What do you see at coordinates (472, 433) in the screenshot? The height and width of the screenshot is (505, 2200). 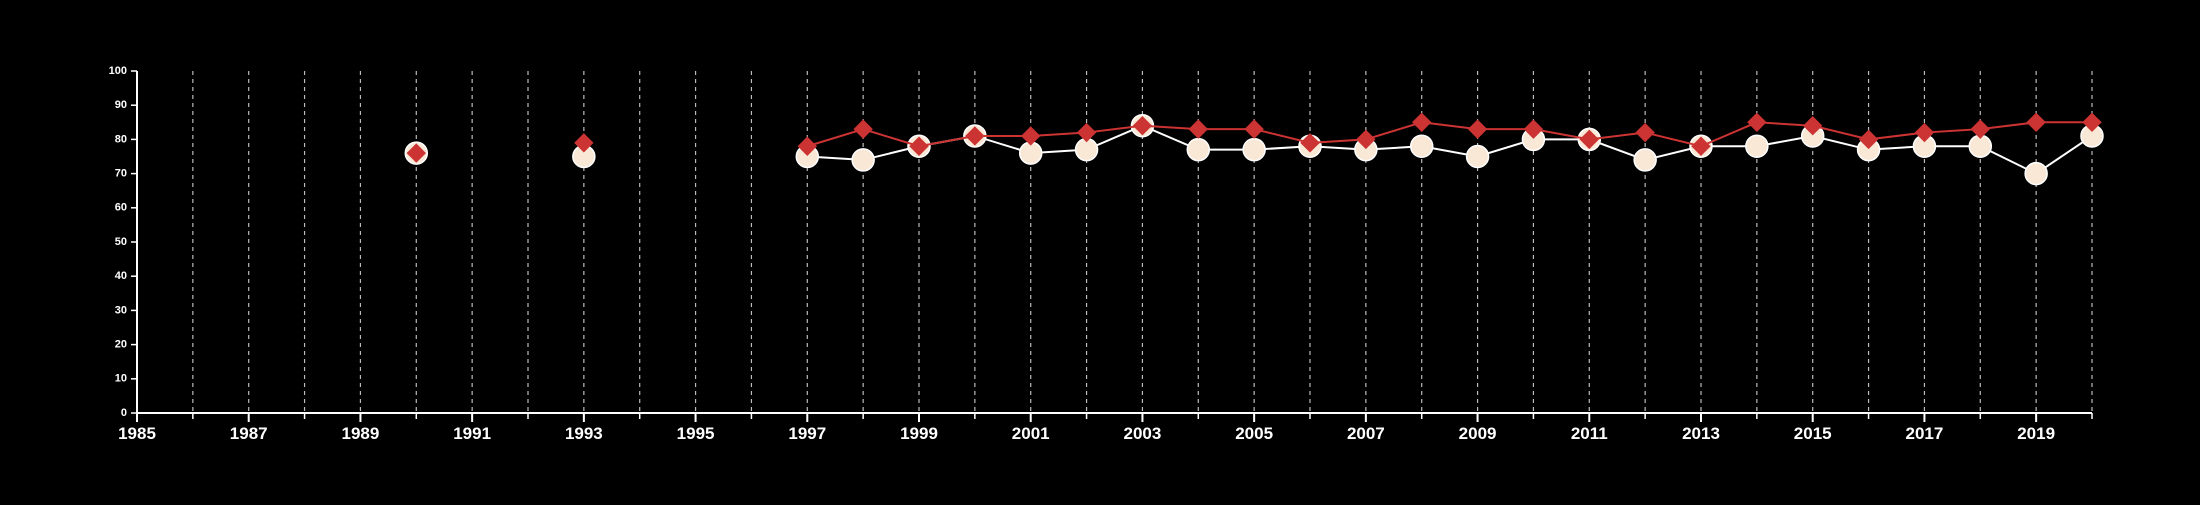 I see `x-tick-label: 1991` at bounding box center [472, 433].